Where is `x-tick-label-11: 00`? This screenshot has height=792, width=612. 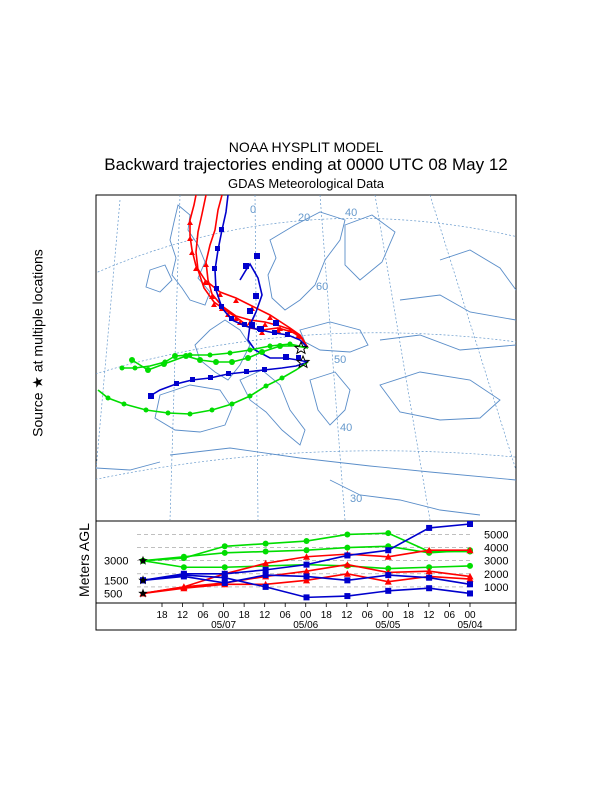
x-tick-label-11: 00 is located at coordinates (388, 615).